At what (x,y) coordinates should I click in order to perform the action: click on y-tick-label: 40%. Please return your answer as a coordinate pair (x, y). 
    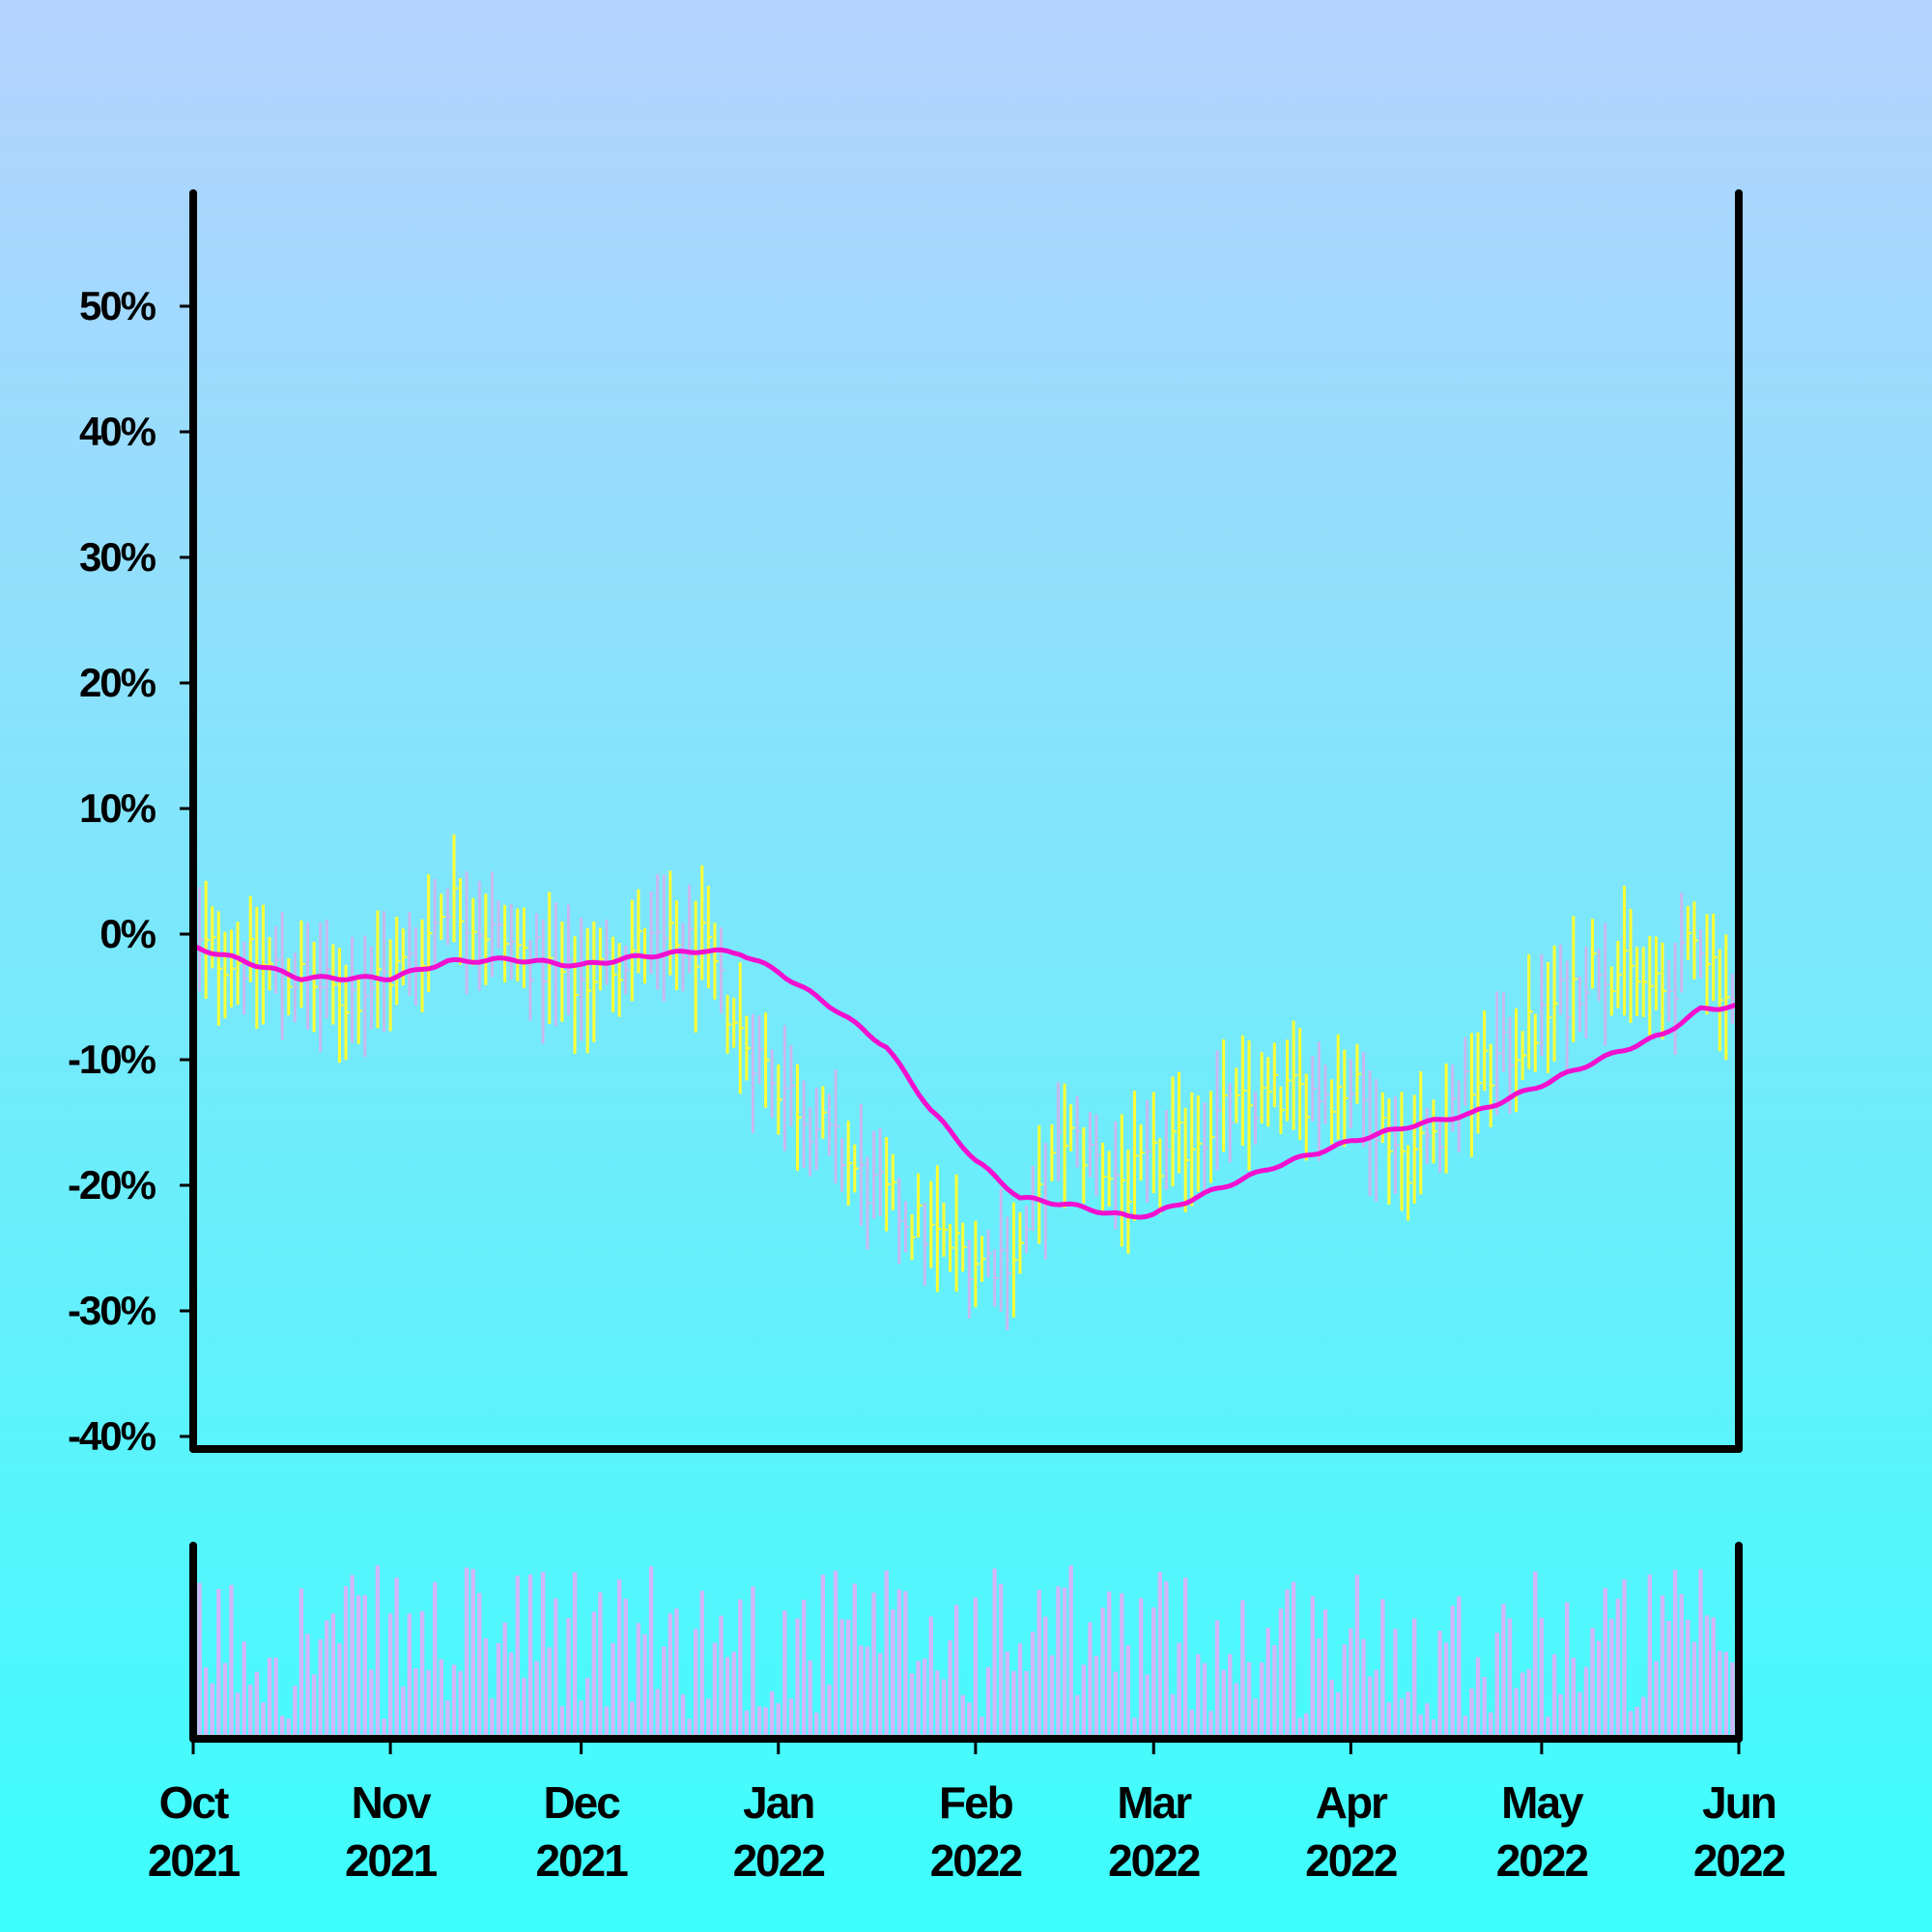
    Looking at the image, I should click on (117, 431).